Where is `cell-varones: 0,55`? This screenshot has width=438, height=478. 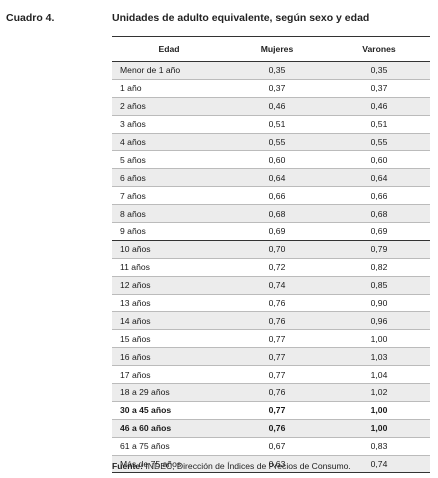 cell-varones: 0,55 is located at coordinates (379, 142).